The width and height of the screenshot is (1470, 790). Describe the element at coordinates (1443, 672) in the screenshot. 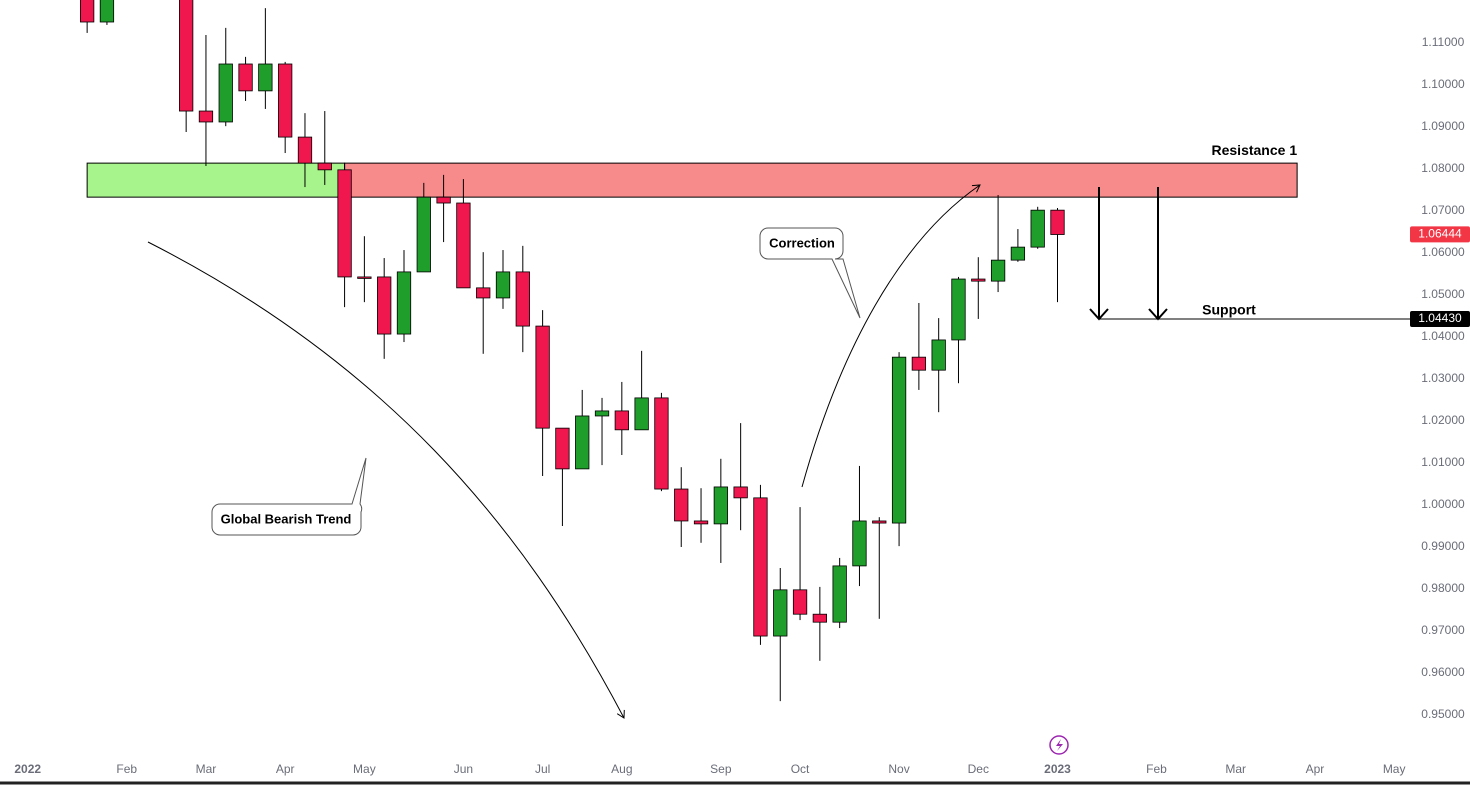

I see `y-tick-label: 0.96000` at that location.